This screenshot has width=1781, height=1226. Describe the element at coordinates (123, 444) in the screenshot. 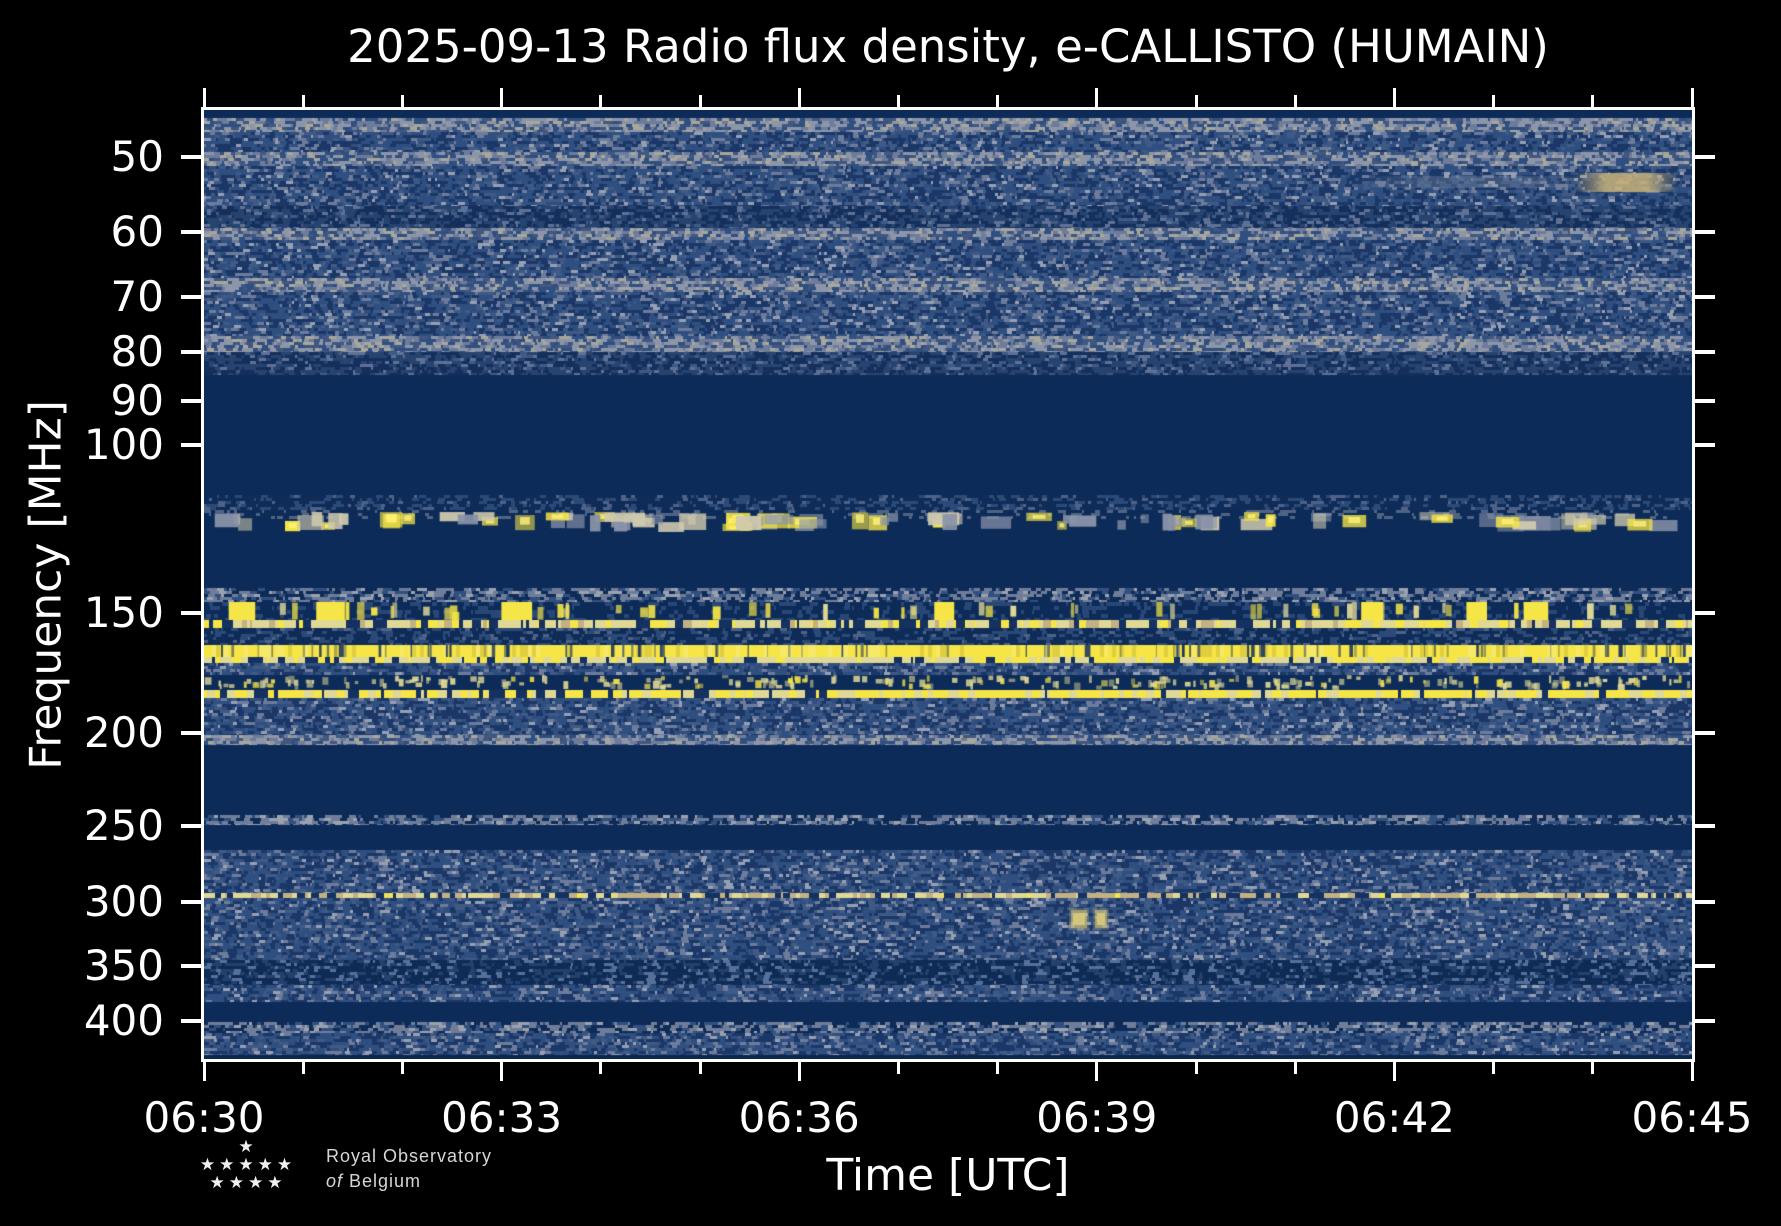

I see `y-tick-label: 100` at that location.